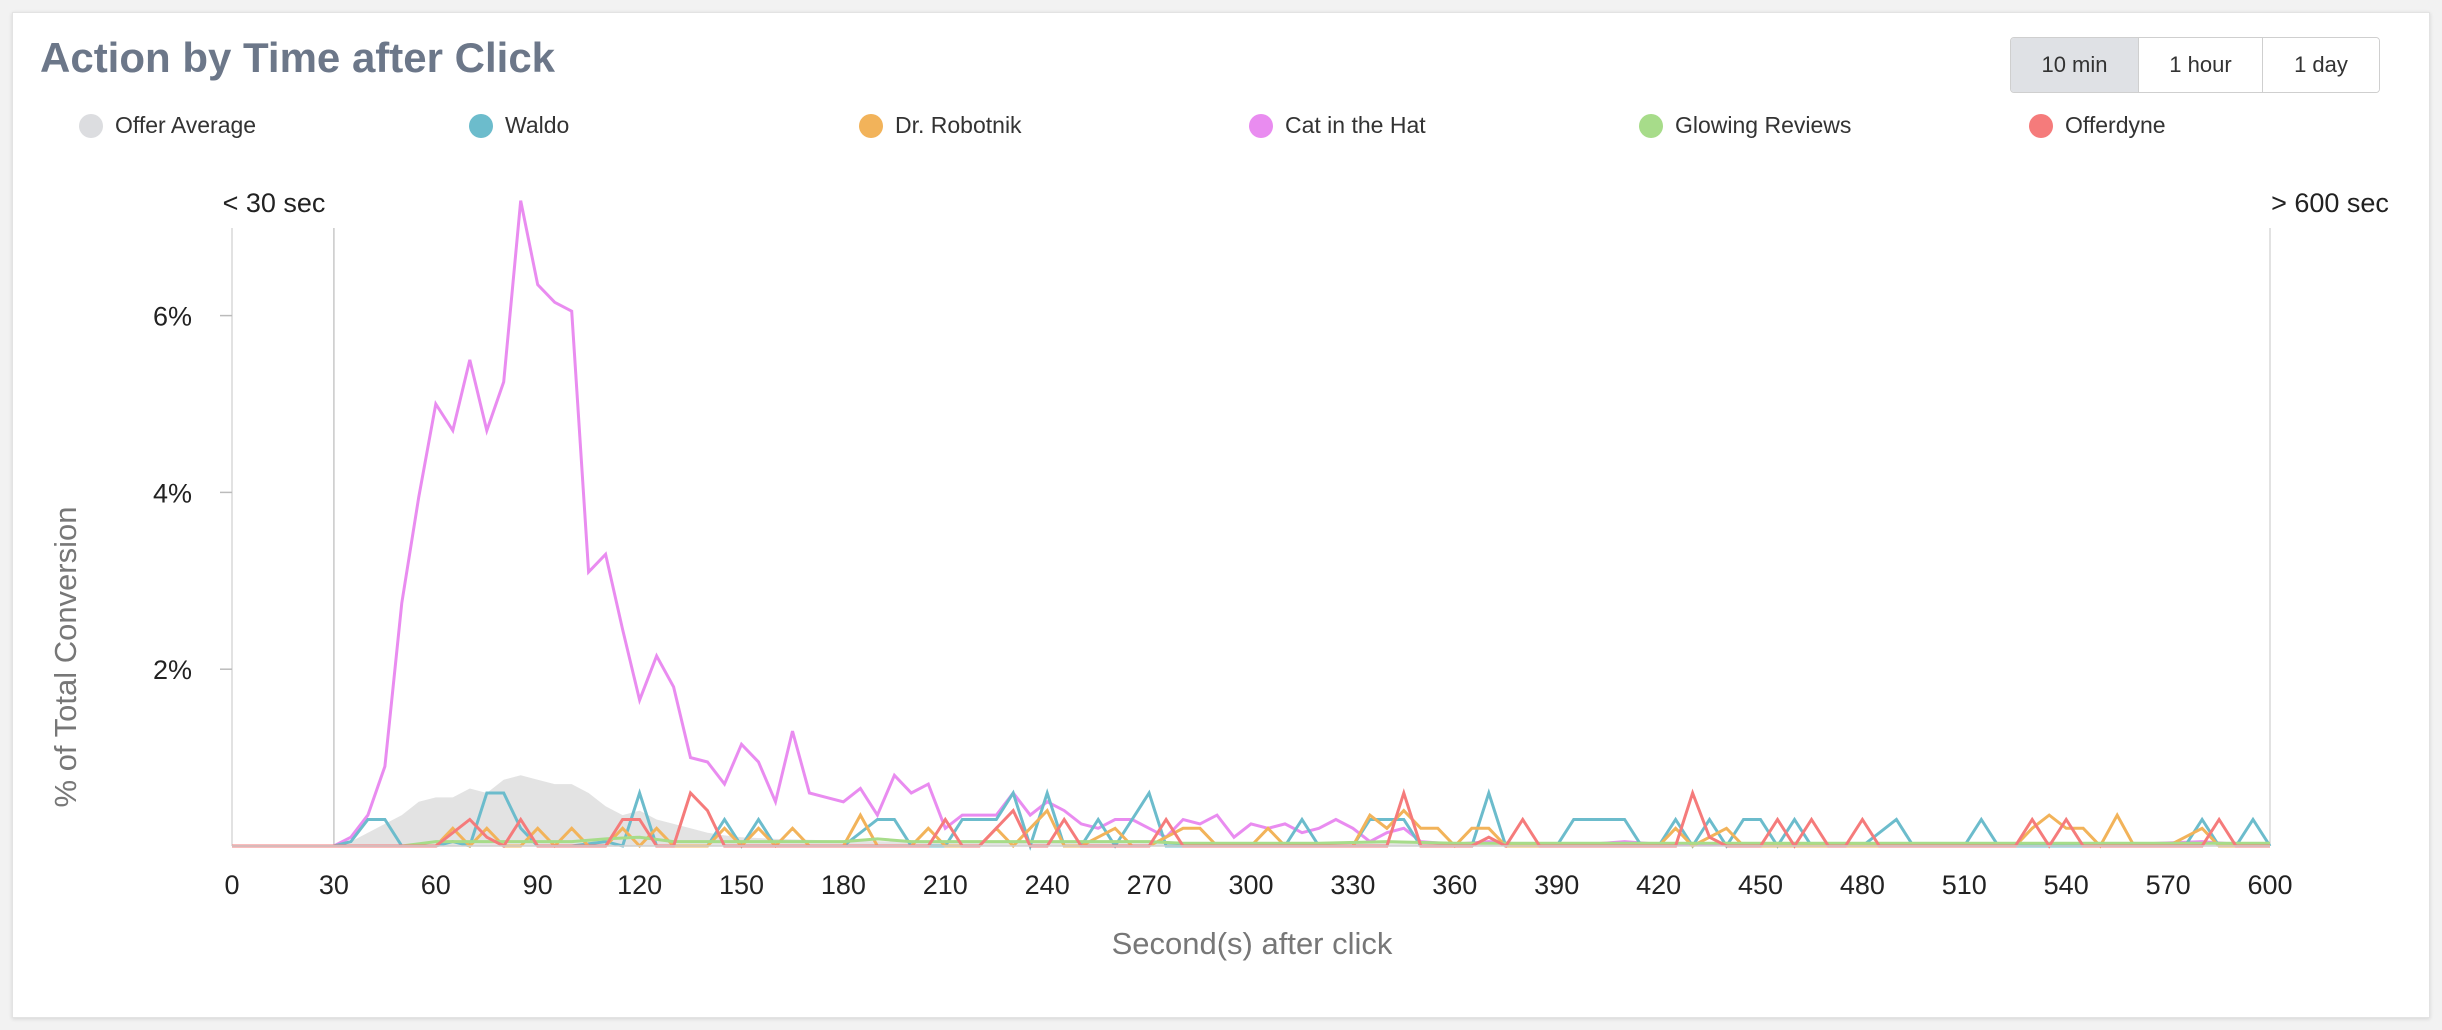  I want to click on range-10-min-button: 10 min, so click(2075, 65).